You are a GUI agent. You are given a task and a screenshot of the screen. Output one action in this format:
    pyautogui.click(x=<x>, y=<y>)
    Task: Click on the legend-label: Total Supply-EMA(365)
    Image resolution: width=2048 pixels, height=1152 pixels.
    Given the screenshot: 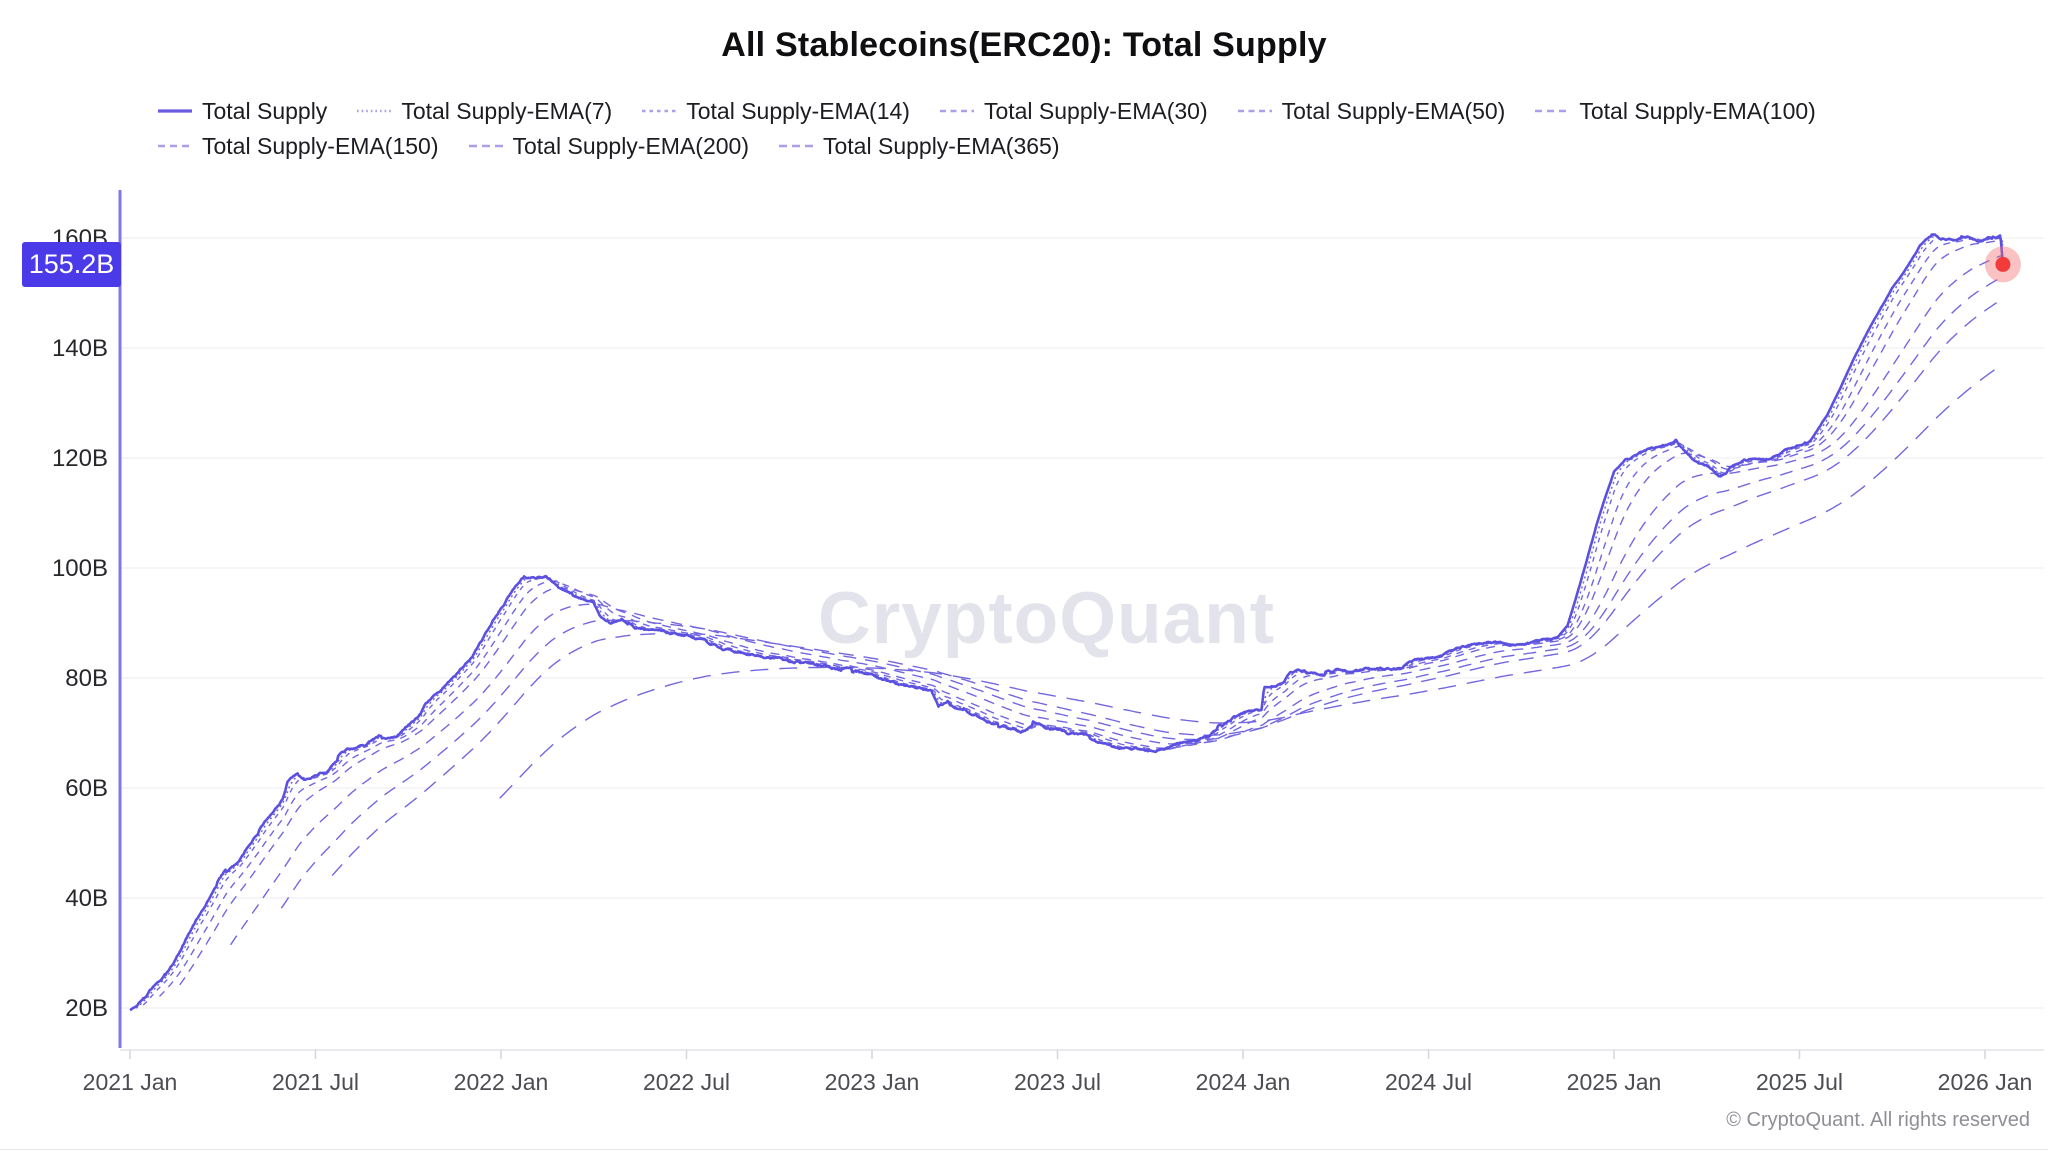 What is the action you would take?
    pyautogui.click(x=941, y=146)
    